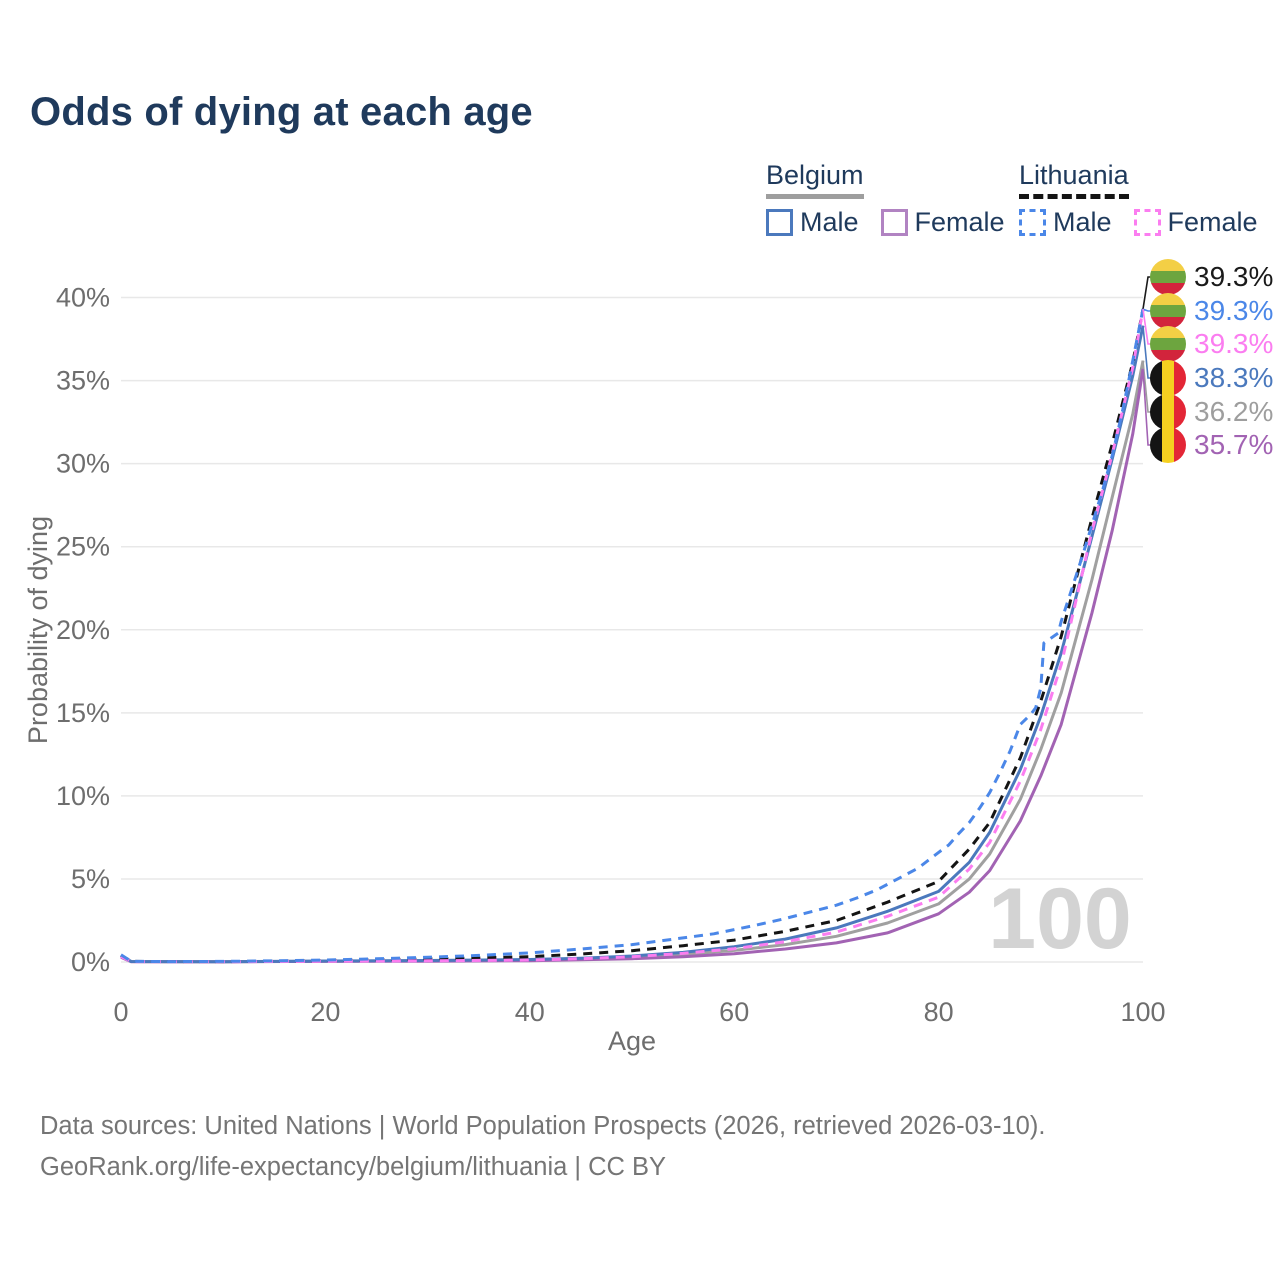  Describe the element at coordinates (1147, 310) in the screenshot. I see `label-connector-lithuania-male` at that location.